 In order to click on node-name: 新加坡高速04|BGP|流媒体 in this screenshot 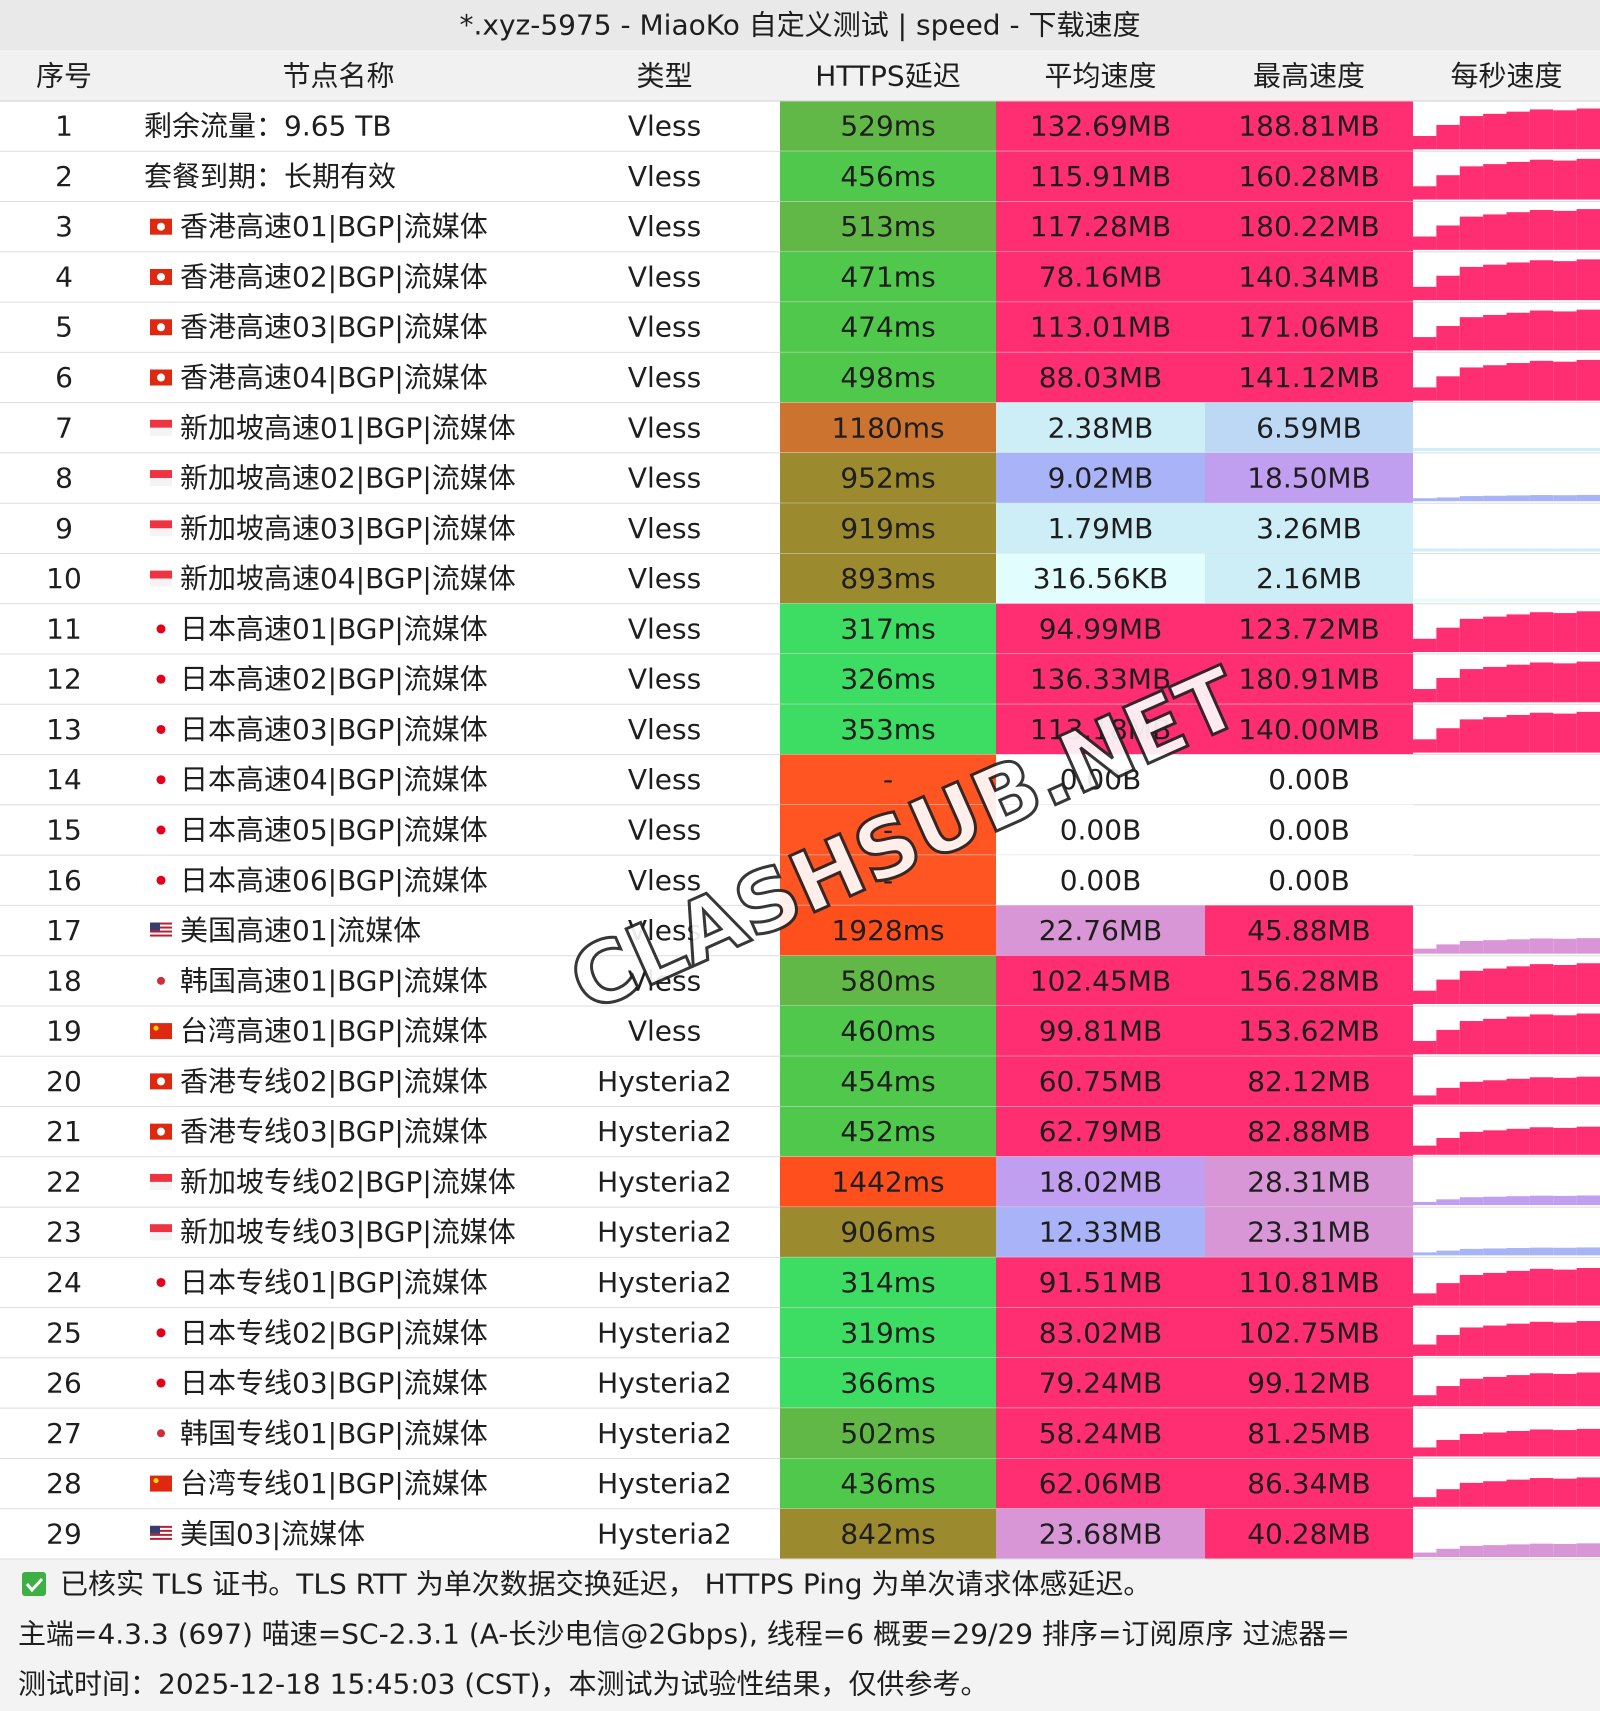, I will do `click(348, 578)`.